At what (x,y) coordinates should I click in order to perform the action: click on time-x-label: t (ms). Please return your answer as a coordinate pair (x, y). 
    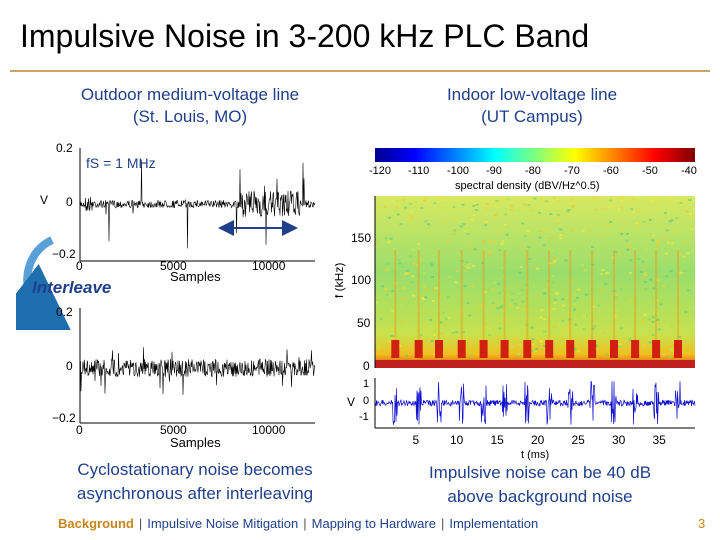
    Looking at the image, I should click on (535, 455).